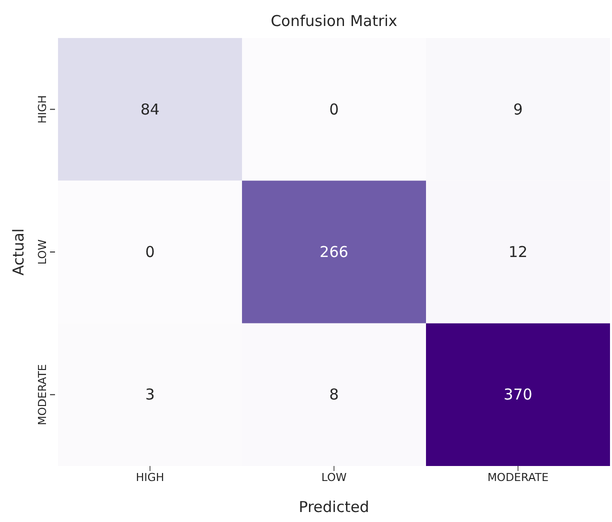 The height and width of the screenshot is (522, 612). I want to click on data-label: 12, so click(518, 252).